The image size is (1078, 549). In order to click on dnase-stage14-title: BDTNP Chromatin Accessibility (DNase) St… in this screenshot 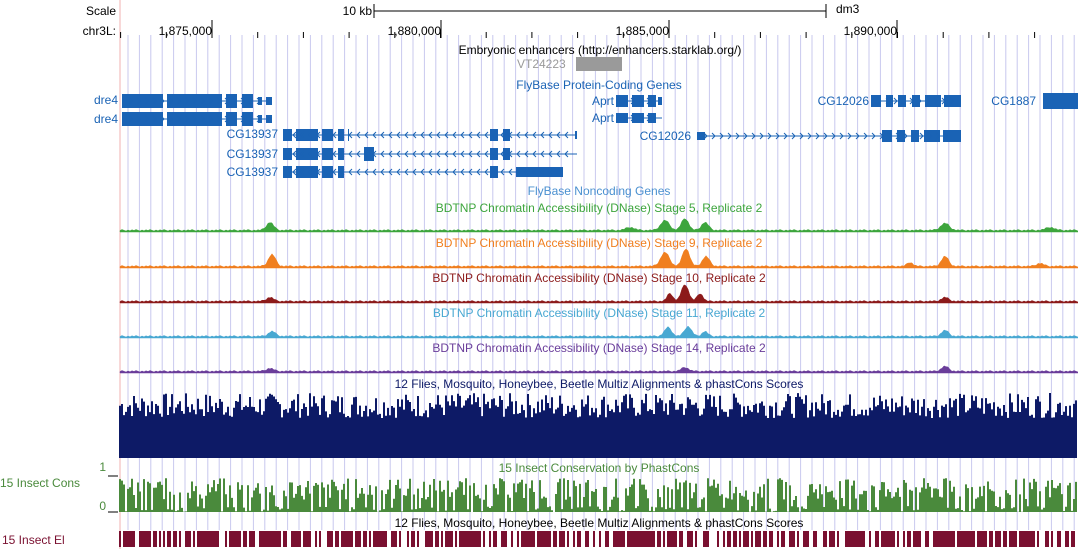, I will do `click(599, 348)`.